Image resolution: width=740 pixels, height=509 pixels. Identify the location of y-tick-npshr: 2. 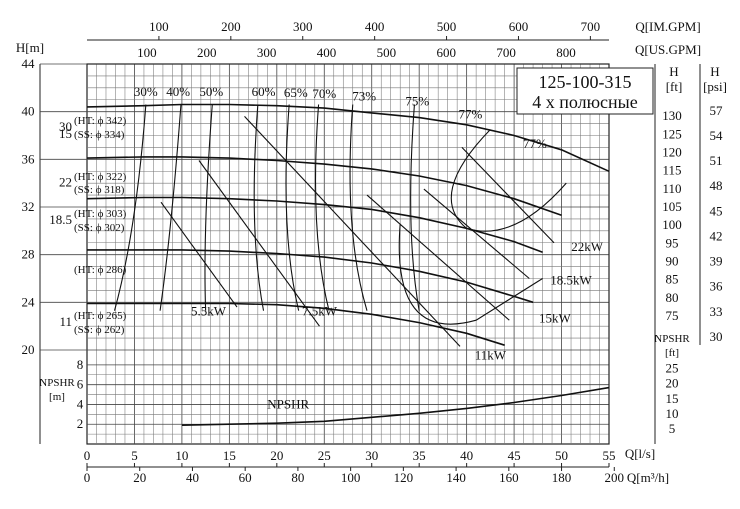
(80, 423).